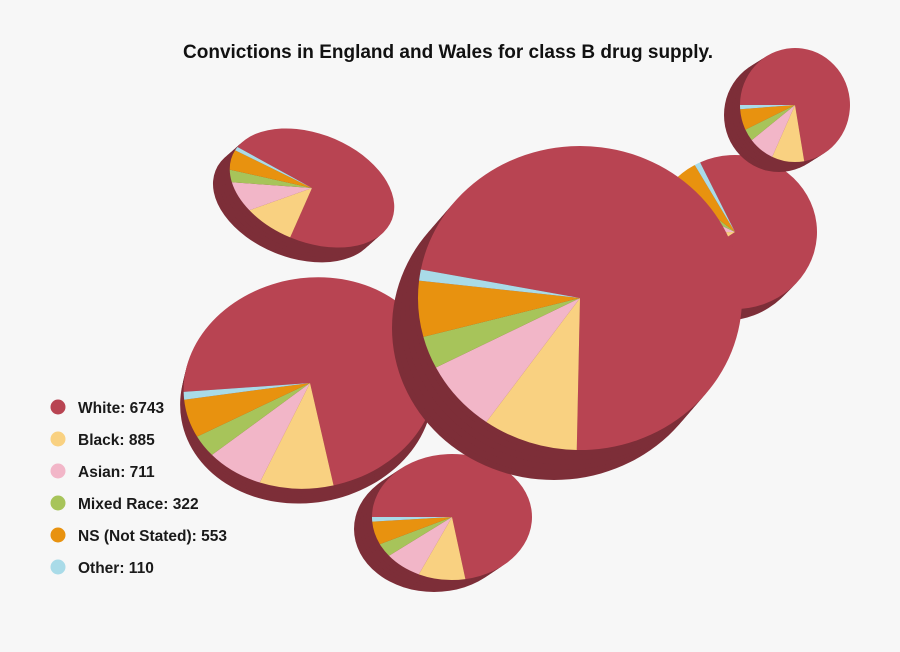  Describe the element at coordinates (533, 374) in the screenshot. I see `pie-6-slice-black` at that location.